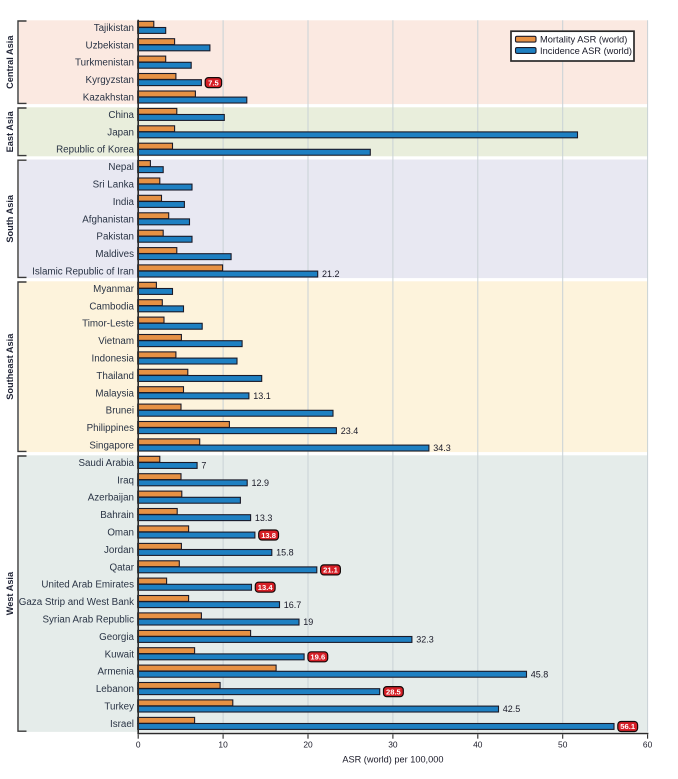 This screenshot has width=678, height=779. What do you see at coordinates (95, 150) in the screenshot?
I see `svg-text: Republic of Korea` at bounding box center [95, 150].